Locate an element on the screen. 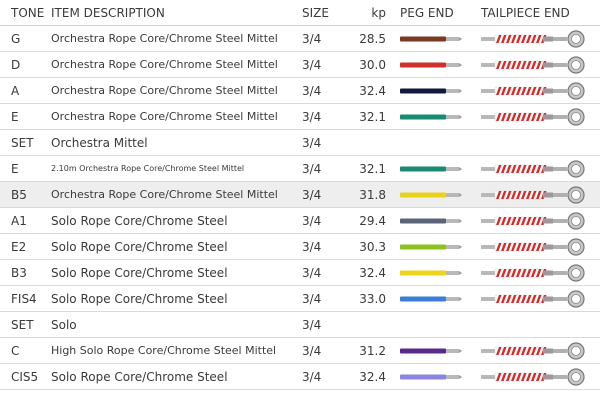  table-row: E2 Solo Rope Core/Chrome Steel 3/4 30.3 is located at coordinates (300, 247).